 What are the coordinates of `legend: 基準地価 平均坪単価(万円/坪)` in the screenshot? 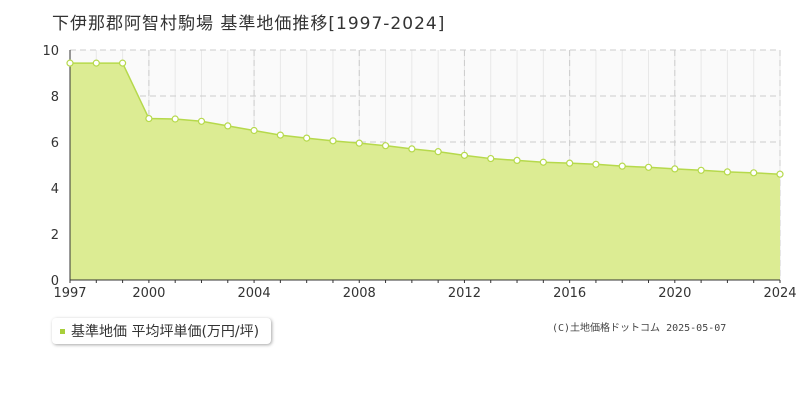 It's located at (162, 331).